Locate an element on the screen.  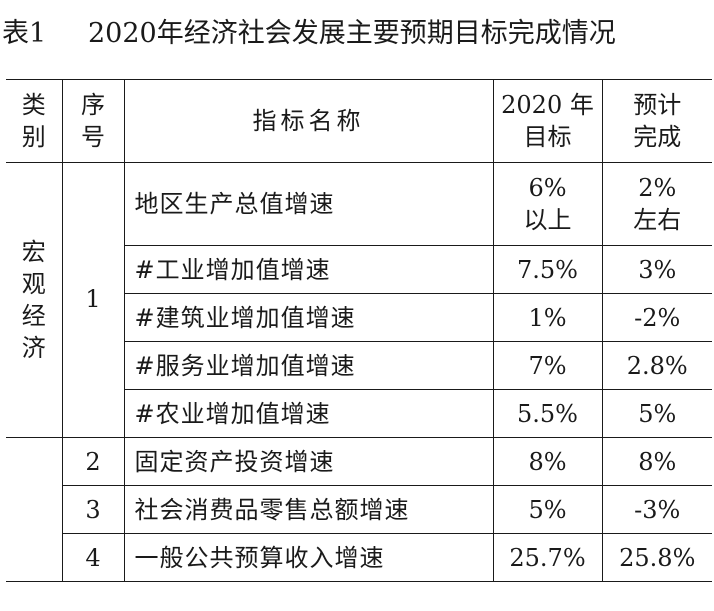
seq-cell: 4 is located at coordinates (93, 557).